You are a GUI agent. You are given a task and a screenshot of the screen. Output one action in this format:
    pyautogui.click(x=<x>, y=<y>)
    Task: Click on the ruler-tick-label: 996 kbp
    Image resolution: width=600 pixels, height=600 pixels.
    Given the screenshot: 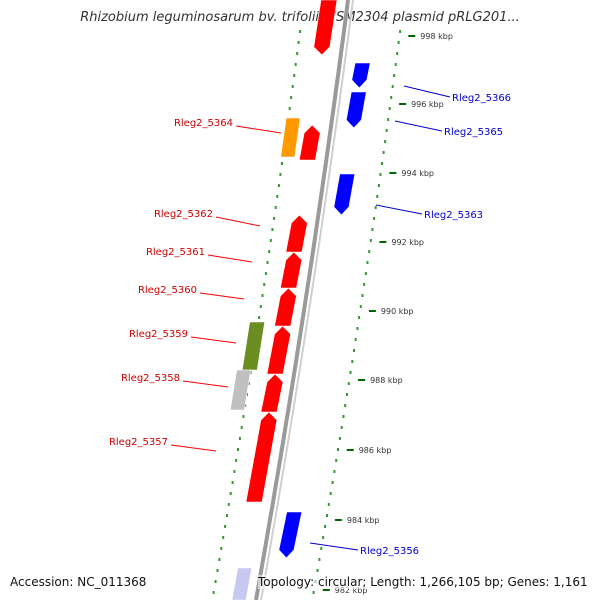 What is the action you would take?
    pyautogui.click(x=427, y=104)
    